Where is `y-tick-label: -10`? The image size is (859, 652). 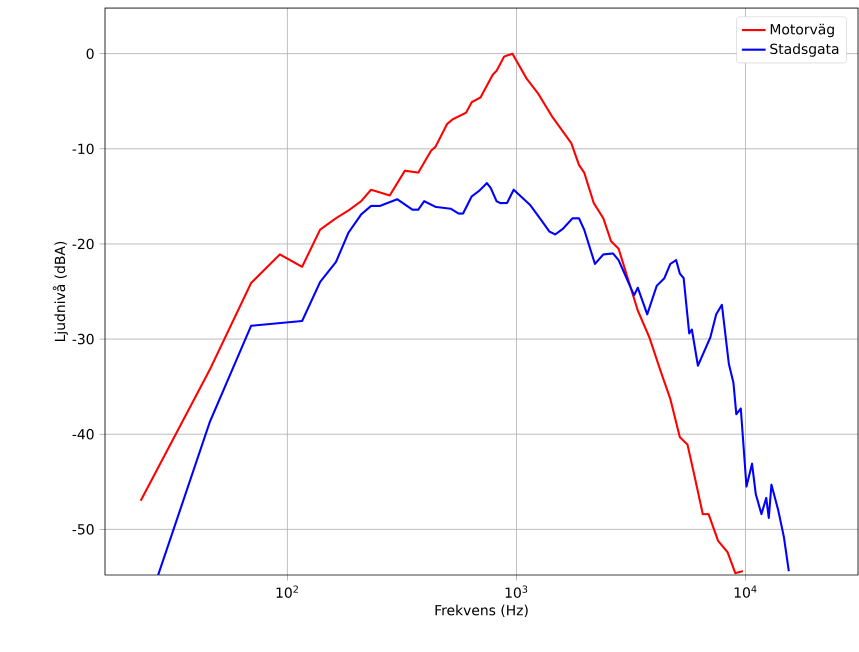
y-tick-label: -10 is located at coordinates (83, 149).